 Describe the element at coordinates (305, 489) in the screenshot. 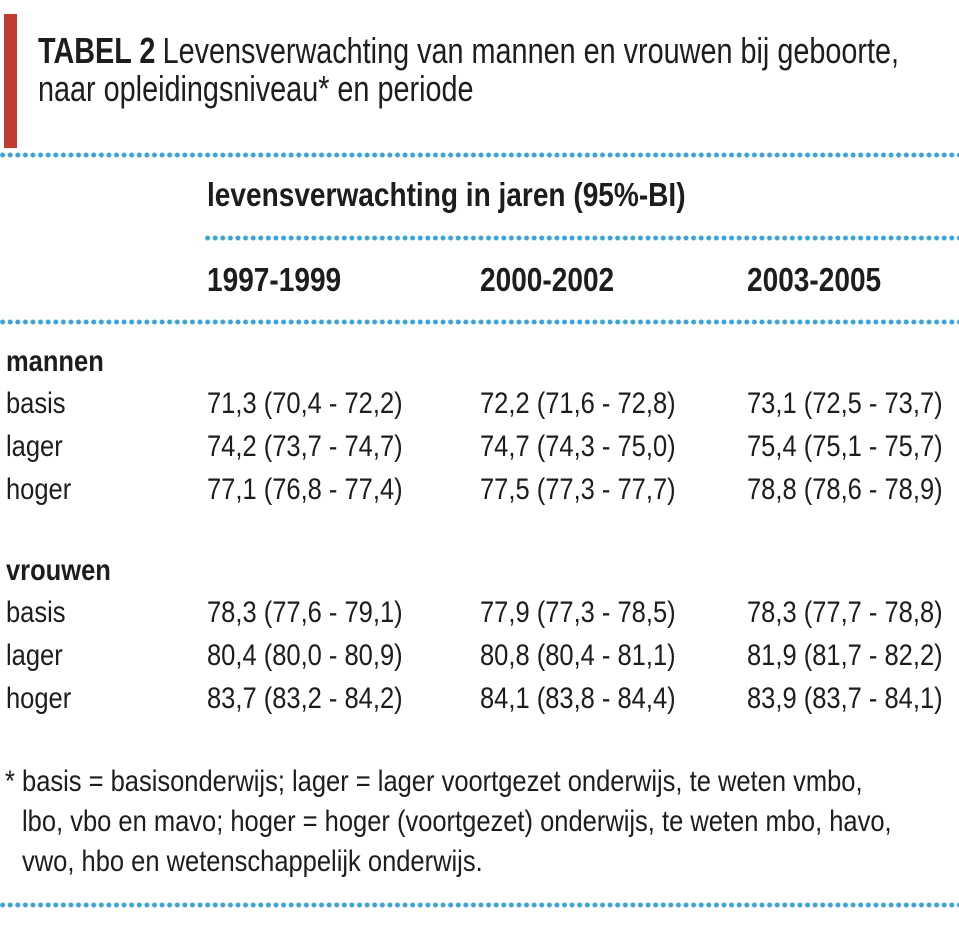

I see `cell-mannen-hoger-1997: 77,1 (76,8 - 77,4)` at that location.